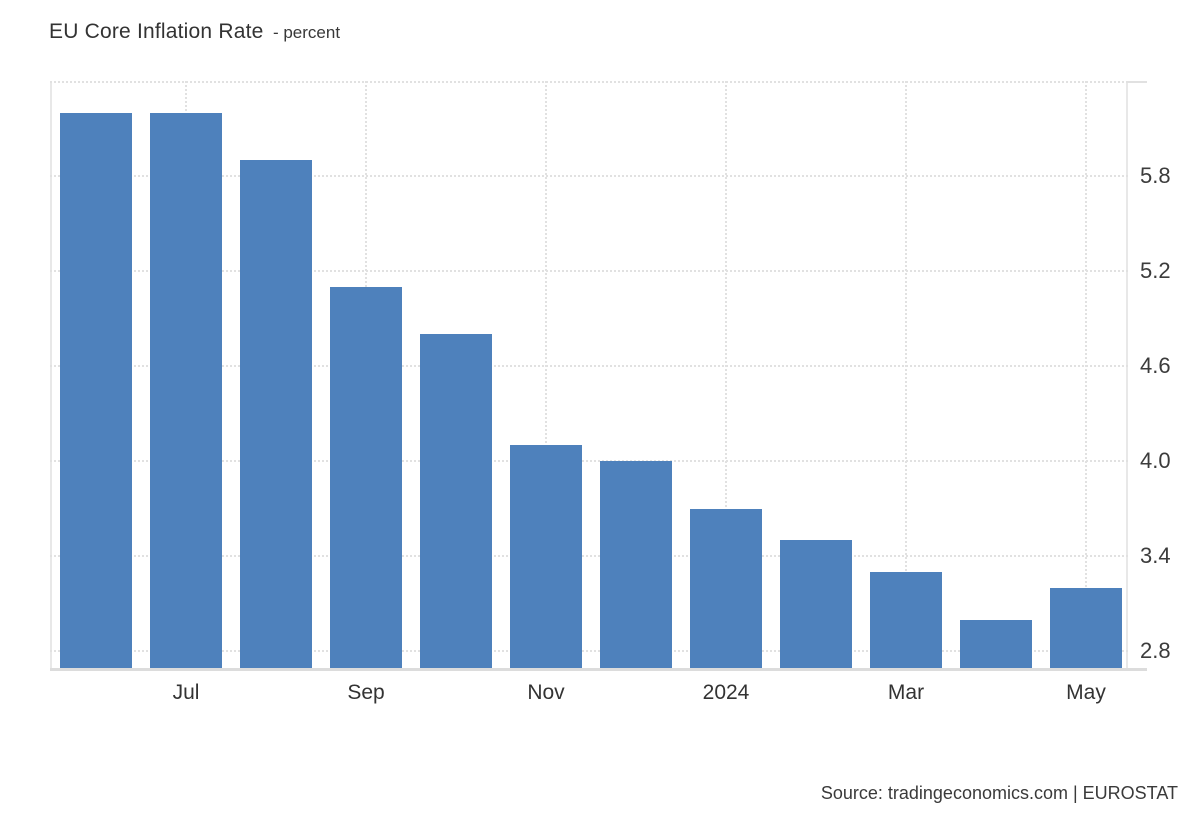 This screenshot has height=820, width=1200. I want to click on bar-nov, so click(546, 558).